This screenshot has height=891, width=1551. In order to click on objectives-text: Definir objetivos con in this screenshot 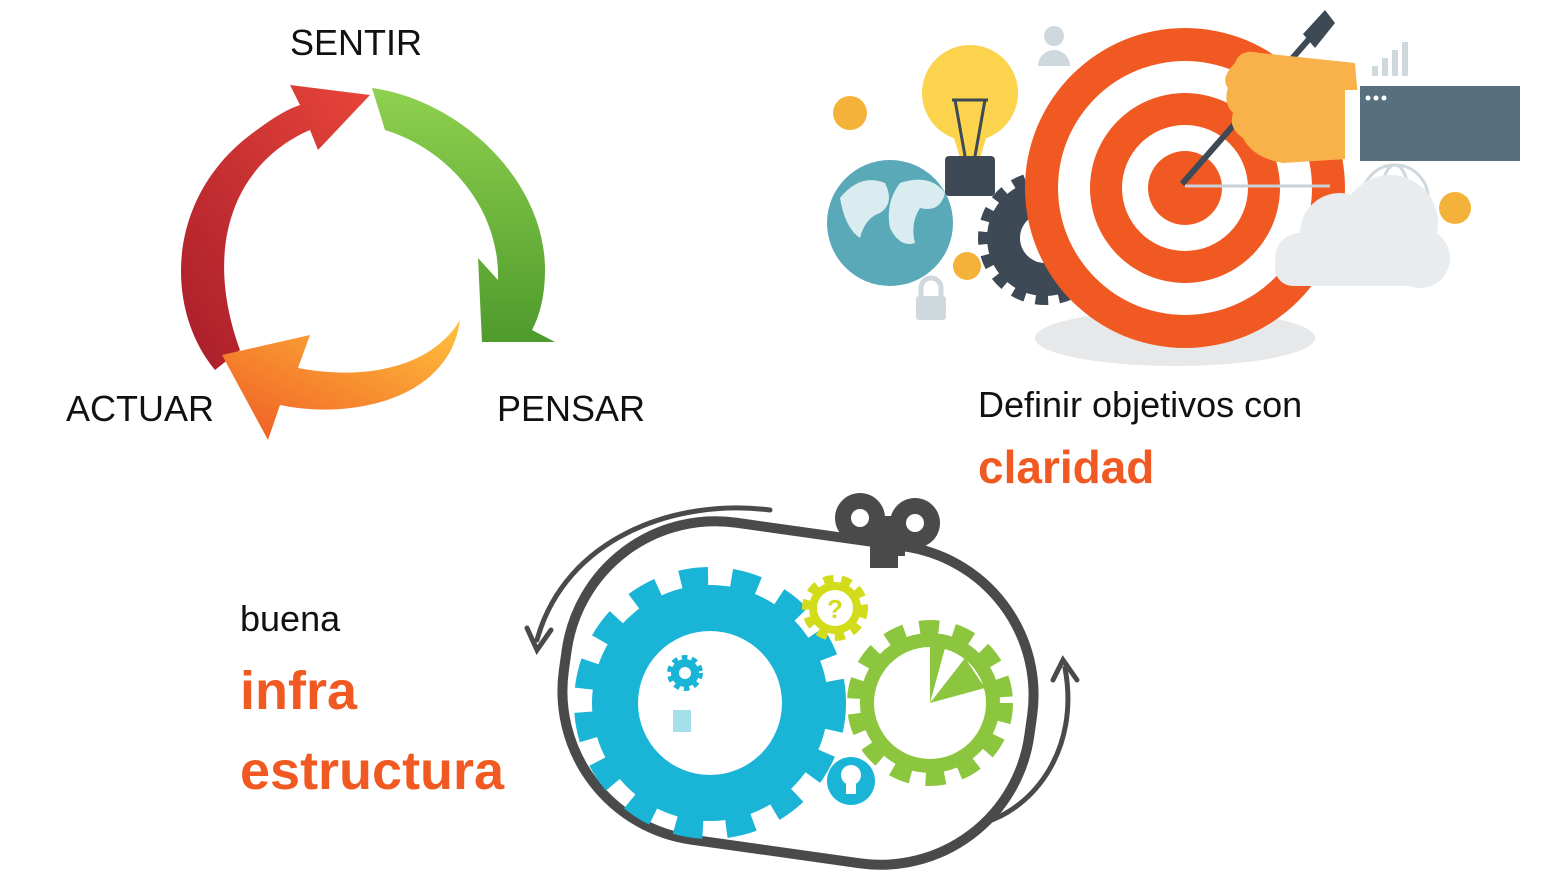, I will do `click(1140, 404)`.